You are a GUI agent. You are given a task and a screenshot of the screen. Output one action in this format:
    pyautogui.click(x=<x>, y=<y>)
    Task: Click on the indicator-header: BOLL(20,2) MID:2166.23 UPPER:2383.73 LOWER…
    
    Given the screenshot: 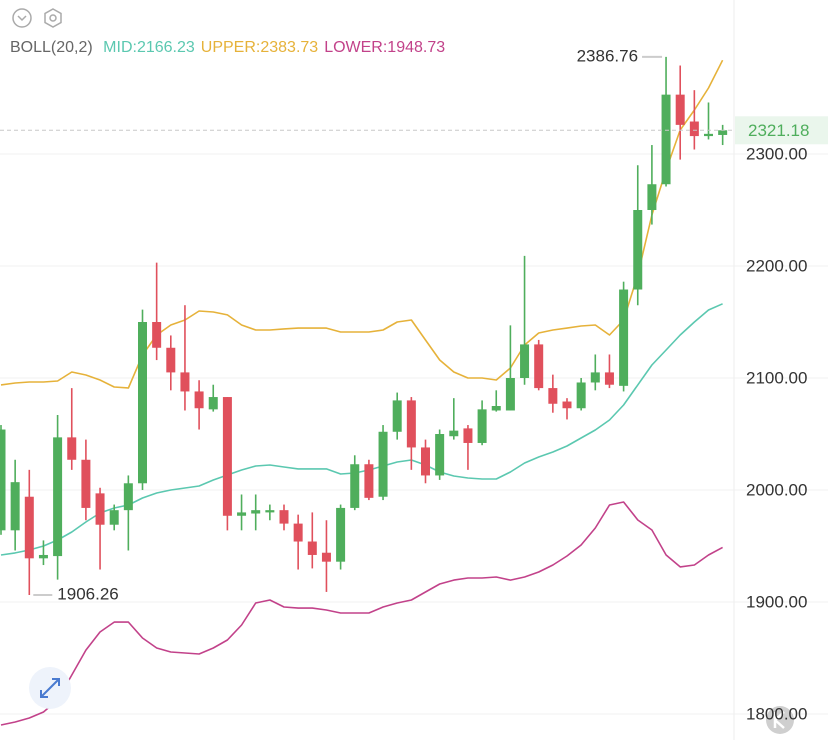 What is the action you would take?
    pyautogui.click(x=227, y=47)
    